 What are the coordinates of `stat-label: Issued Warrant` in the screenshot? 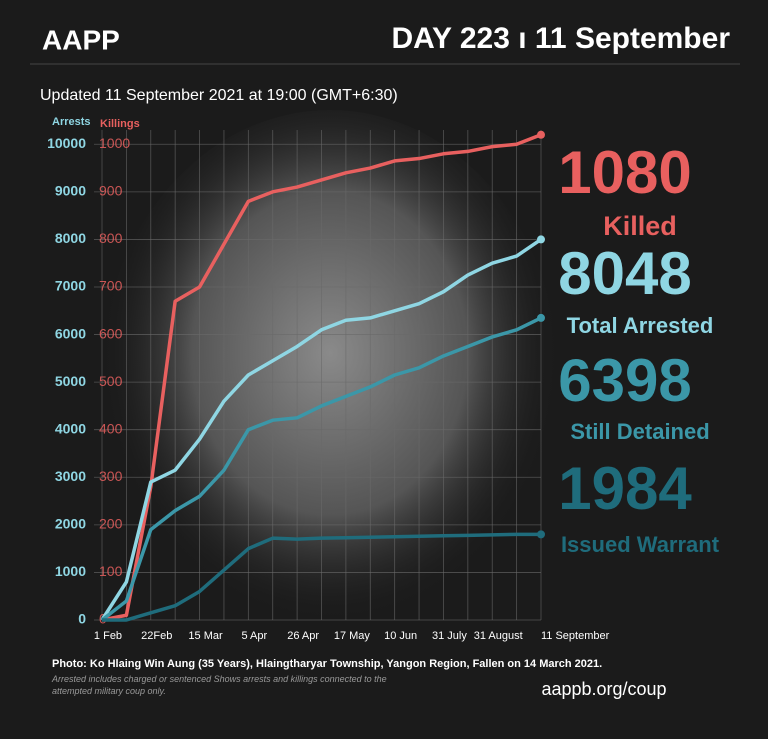 It's located at (640, 544).